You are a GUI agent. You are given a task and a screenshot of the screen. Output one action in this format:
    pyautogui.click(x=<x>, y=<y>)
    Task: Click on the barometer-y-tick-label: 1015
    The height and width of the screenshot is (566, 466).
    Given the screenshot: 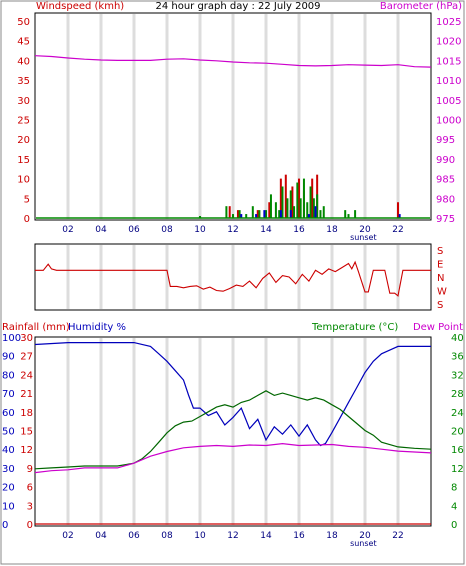 What is the action you would take?
    pyautogui.click(x=448, y=61)
    